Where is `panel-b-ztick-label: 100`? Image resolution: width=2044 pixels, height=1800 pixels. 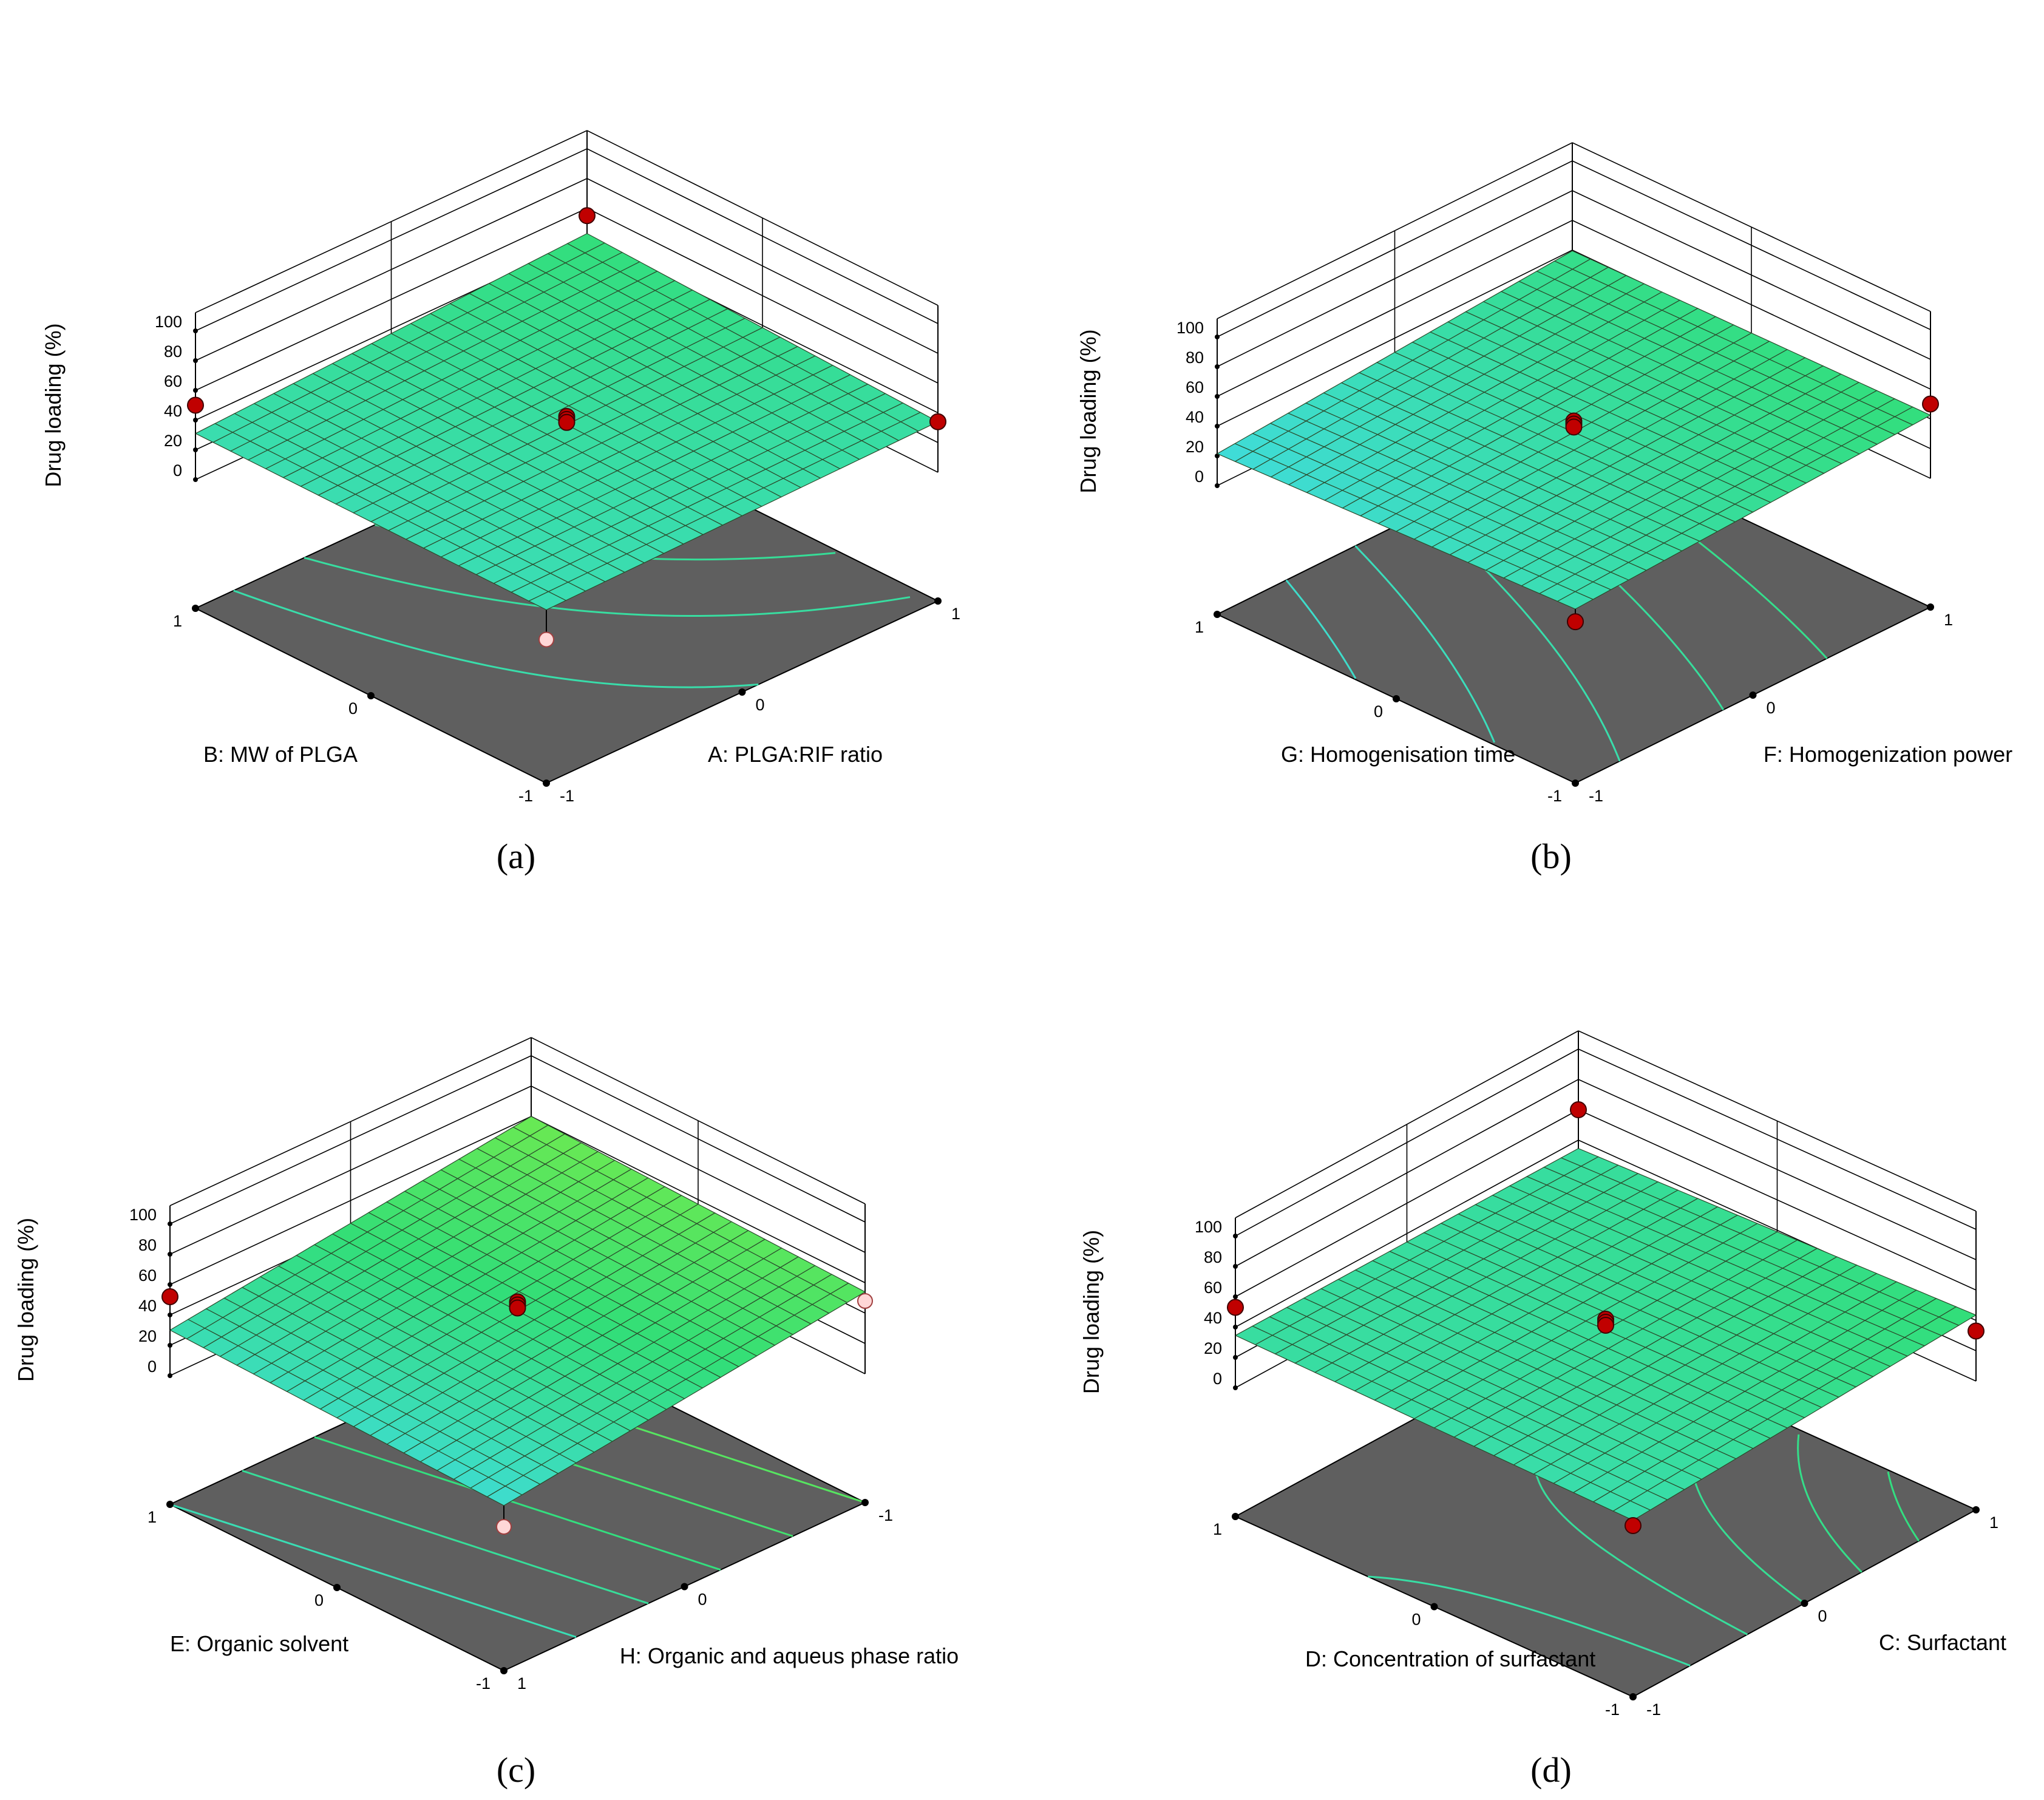
panel-b-ztick-label: 100 is located at coordinates (1190, 328).